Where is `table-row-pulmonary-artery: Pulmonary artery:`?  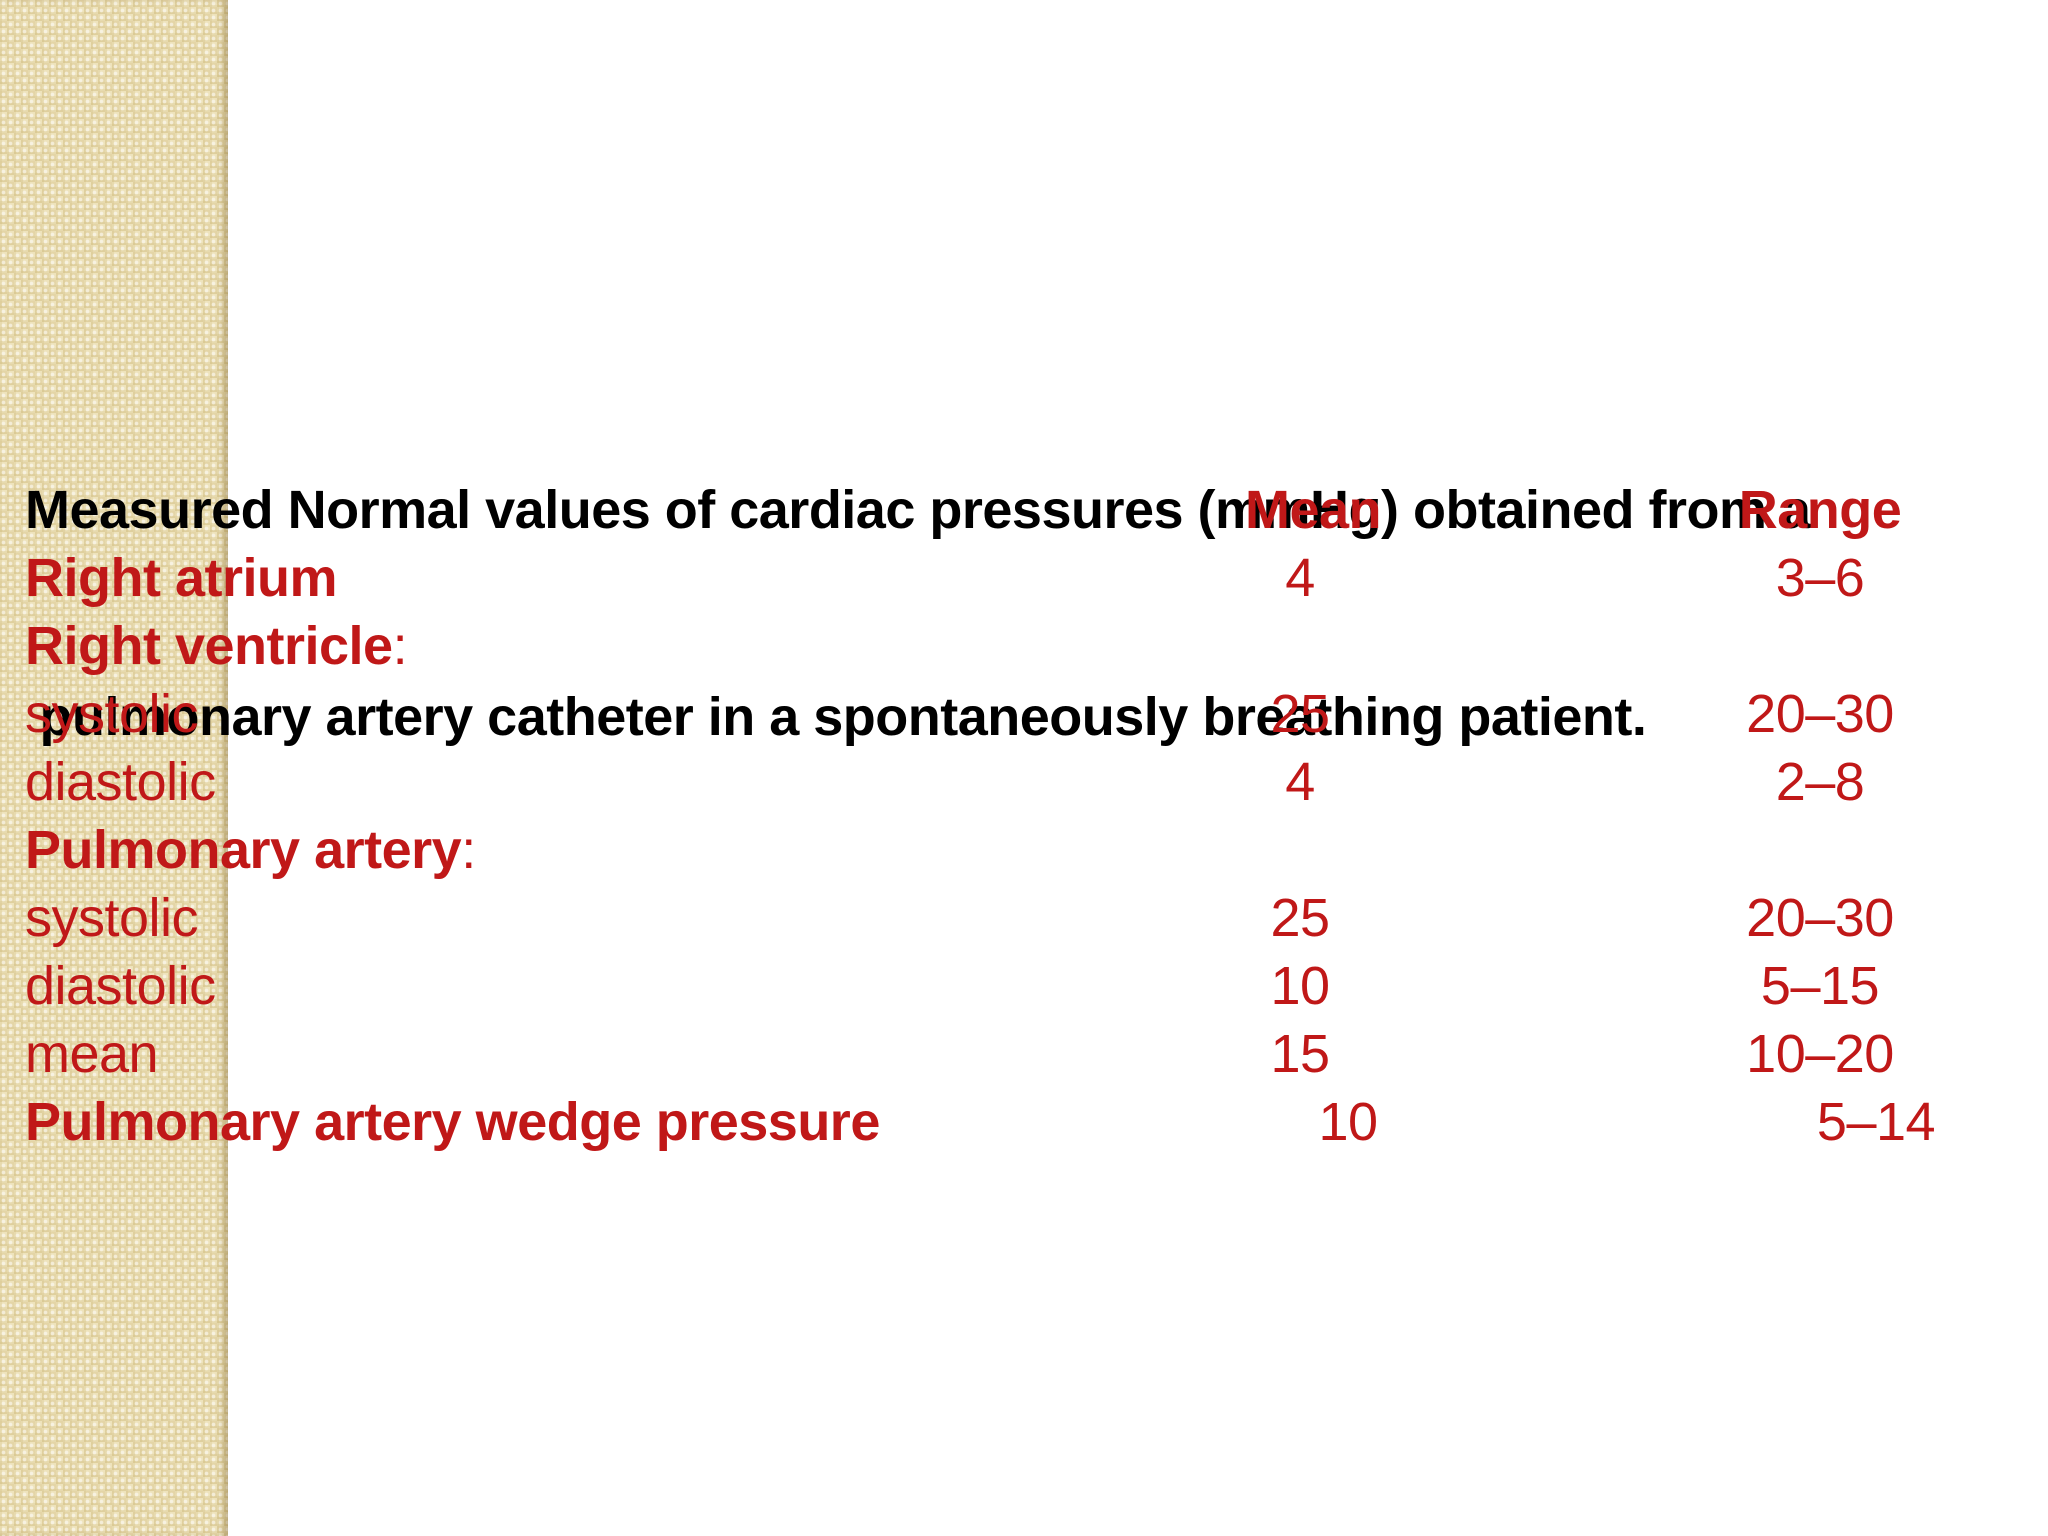 table-row-pulmonary-artery: Pulmonary artery: is located at coordinates (1024, 850).